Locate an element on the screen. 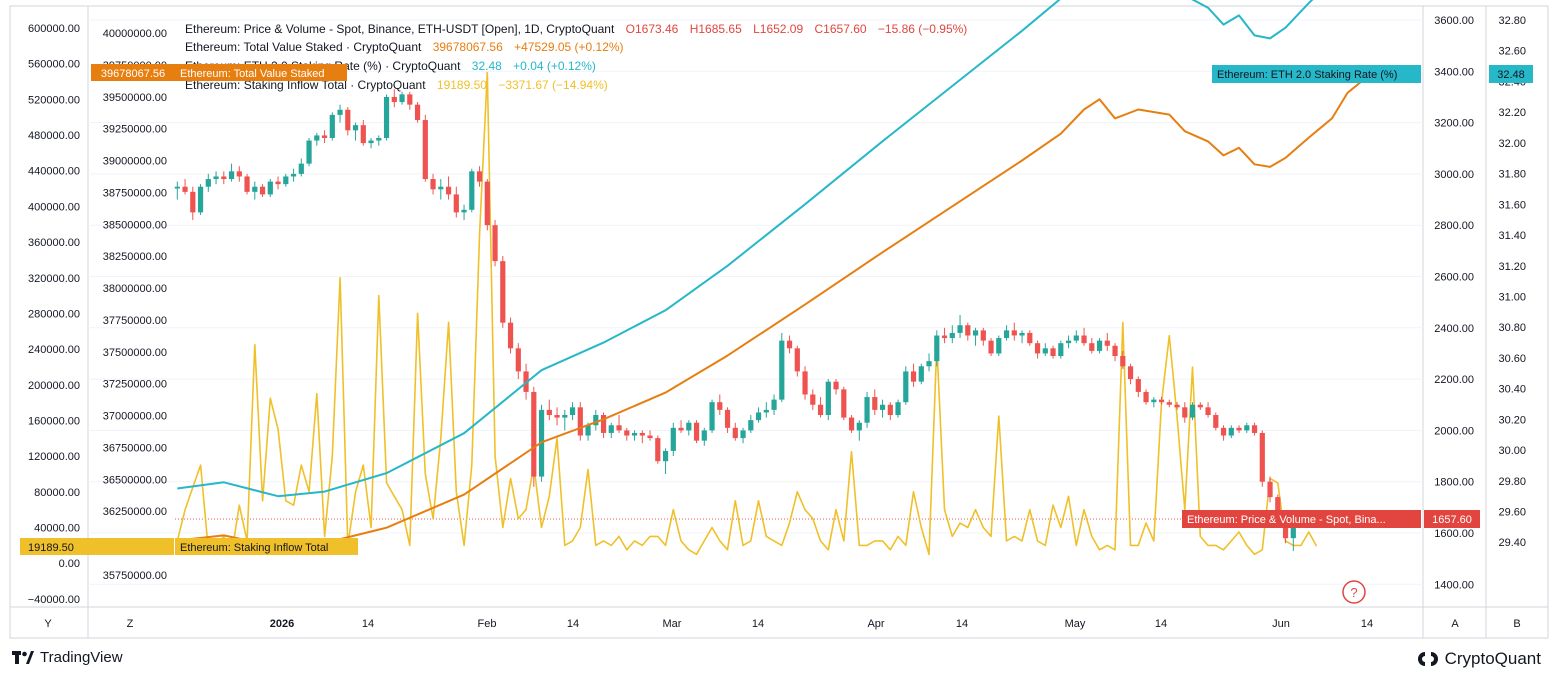 The image size is (1555, 678). axis-z-button: Z is located at coordinates (130, 624).